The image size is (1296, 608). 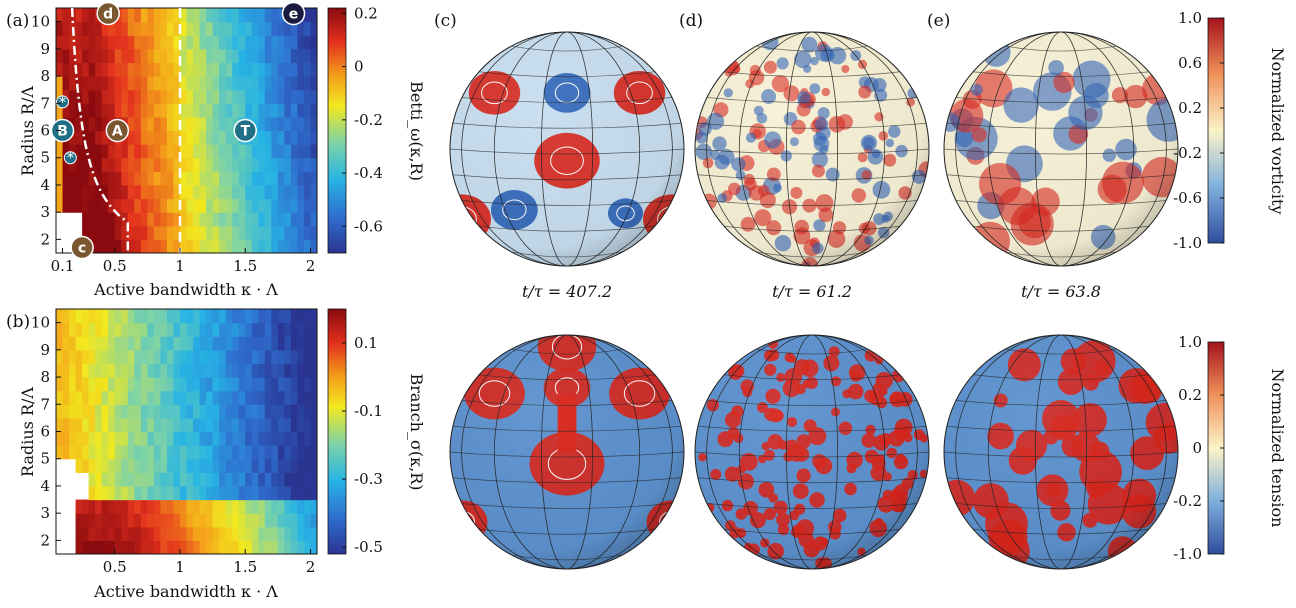 What do you see at coordinates (1190, 18) in the screenshot?
I see `colorbar-tick-label: 1.0` at bounding box center [1190, 18].